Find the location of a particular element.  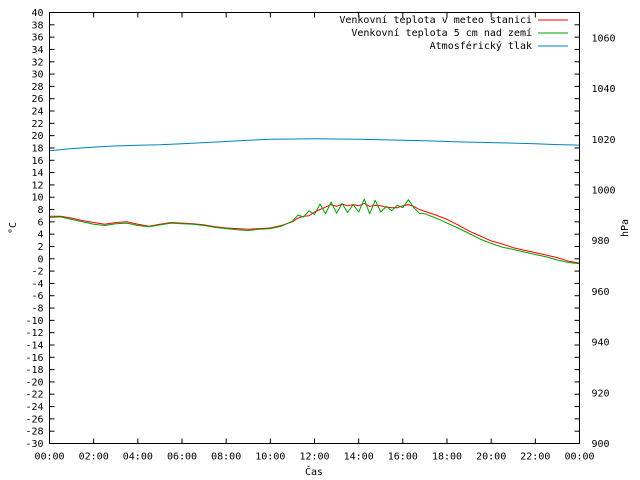

y-tick-label: 14 is located at coordinates (37, 173).